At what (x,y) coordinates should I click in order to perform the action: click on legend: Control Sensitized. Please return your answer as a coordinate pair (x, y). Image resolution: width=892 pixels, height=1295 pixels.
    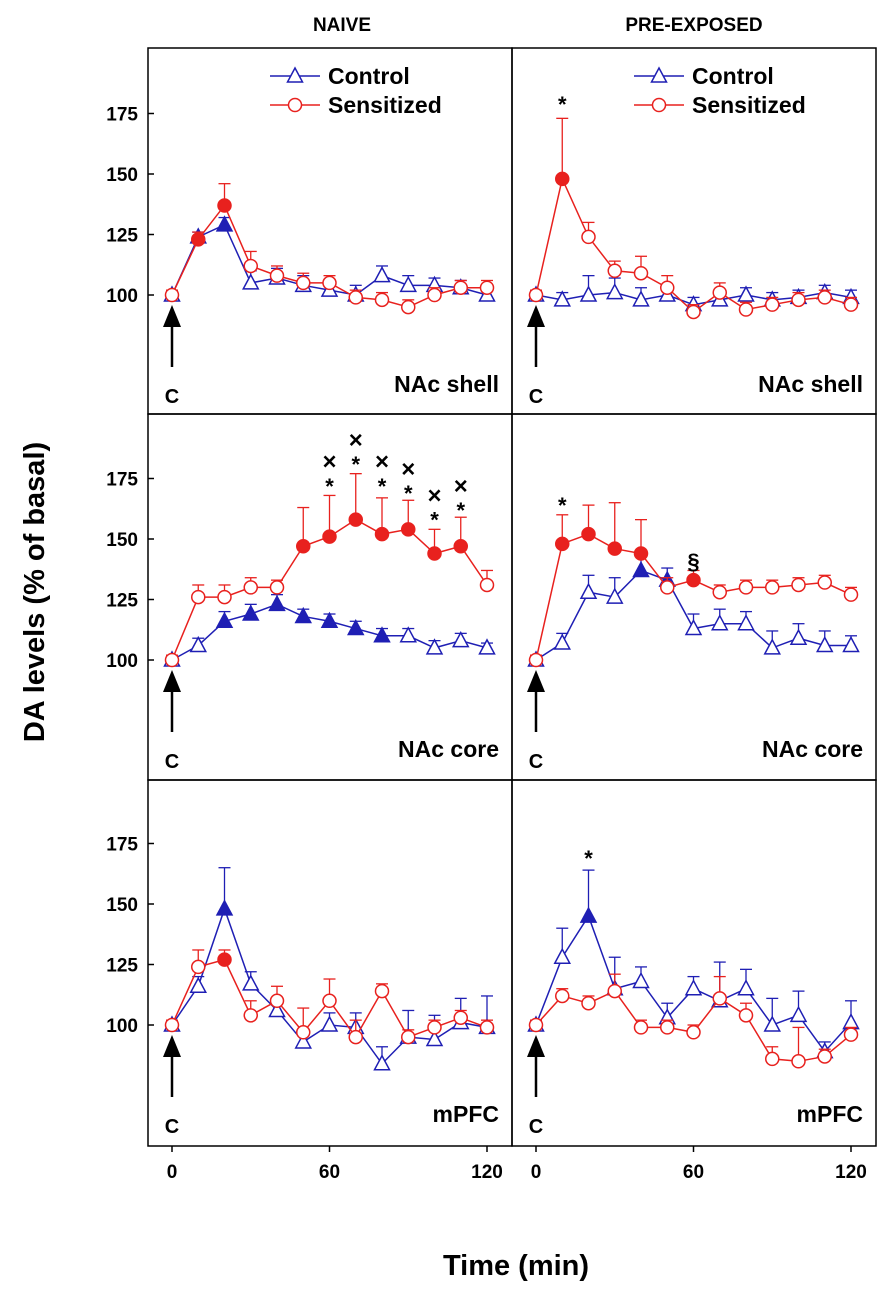
    Looking at the image, I should click on (720, 90).